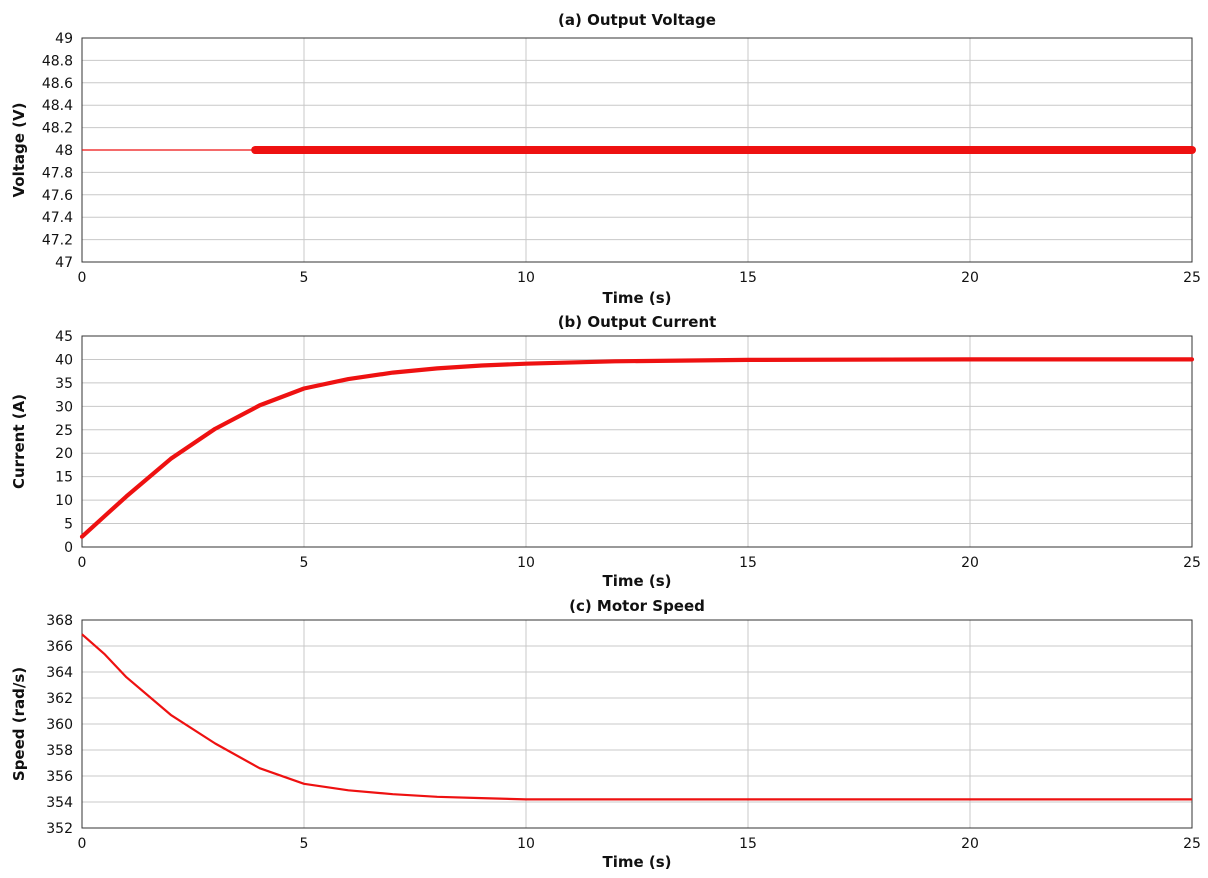 The height and width of the screenshot is (878, 1208). Describe the element at coordinates (59, 751) in the screenshot. I see `y-tick-label: 358` at that location.